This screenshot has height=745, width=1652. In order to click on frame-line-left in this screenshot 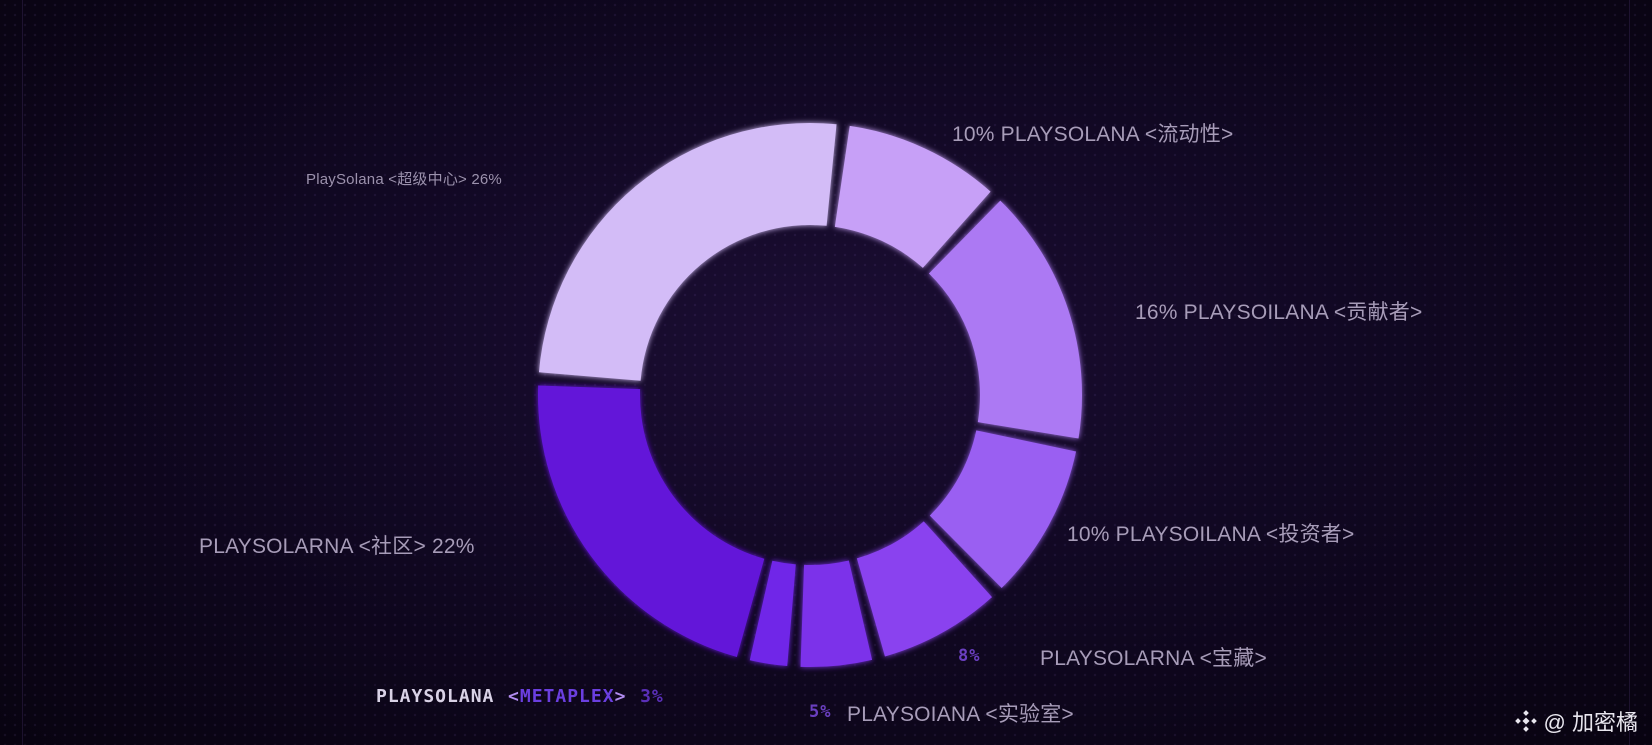, I will do `click(22, 372)`.